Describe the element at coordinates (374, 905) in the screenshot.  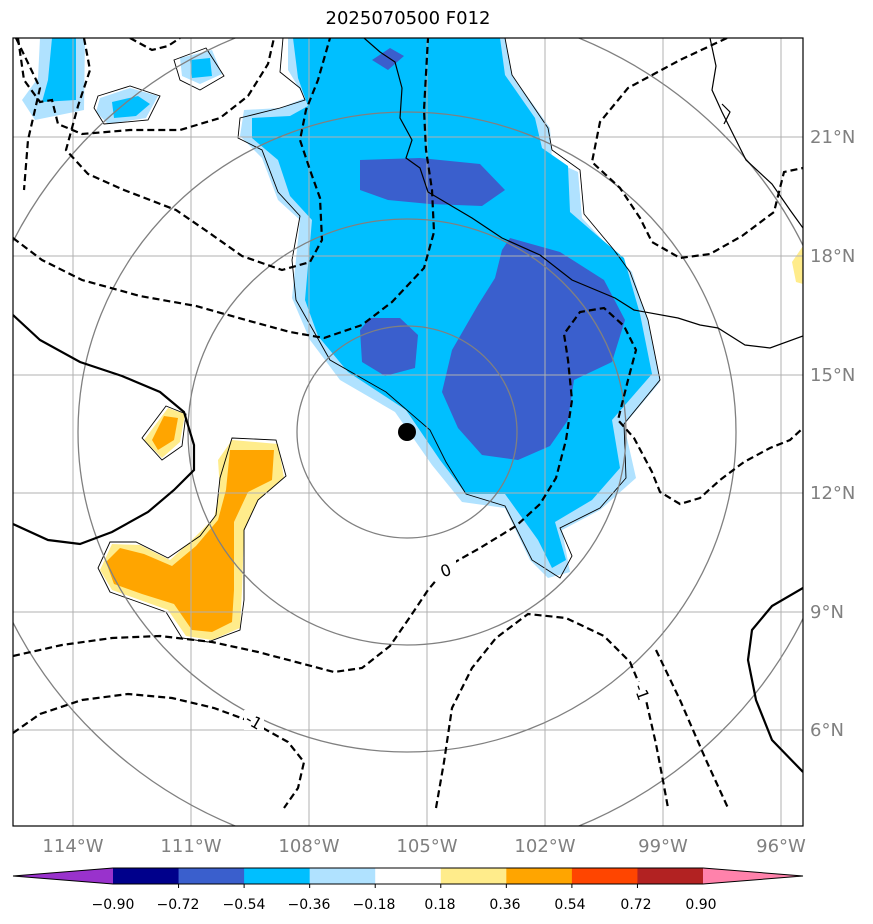
I see `colorbar-tick-label: −0.18` at that location.